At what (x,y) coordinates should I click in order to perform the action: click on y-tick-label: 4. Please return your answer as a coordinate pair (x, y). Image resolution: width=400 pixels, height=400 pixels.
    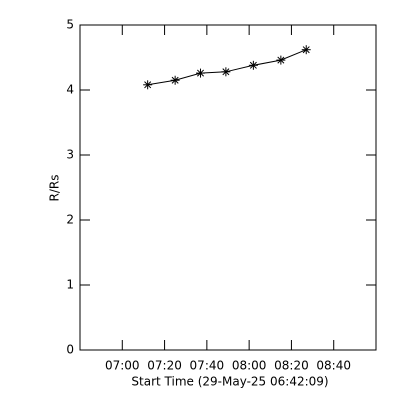
    Looking at the image, I should click on (70, 90).